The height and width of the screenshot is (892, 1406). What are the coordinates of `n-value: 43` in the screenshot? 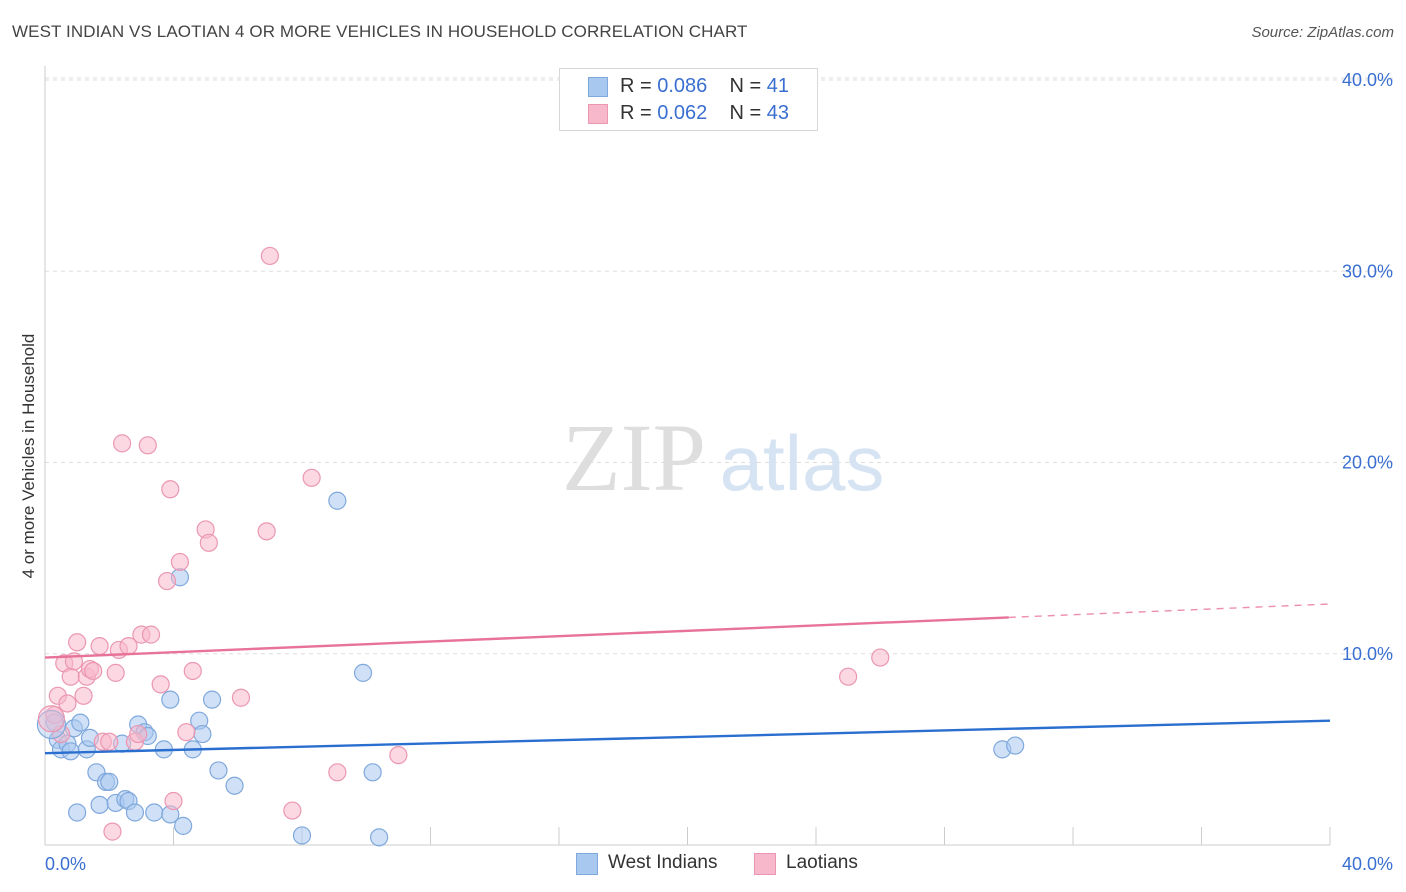 It's located at (778, 113).